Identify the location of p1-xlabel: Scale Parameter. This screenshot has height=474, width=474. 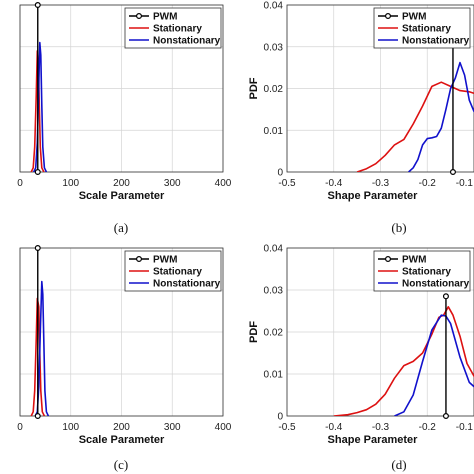
(122, 196).